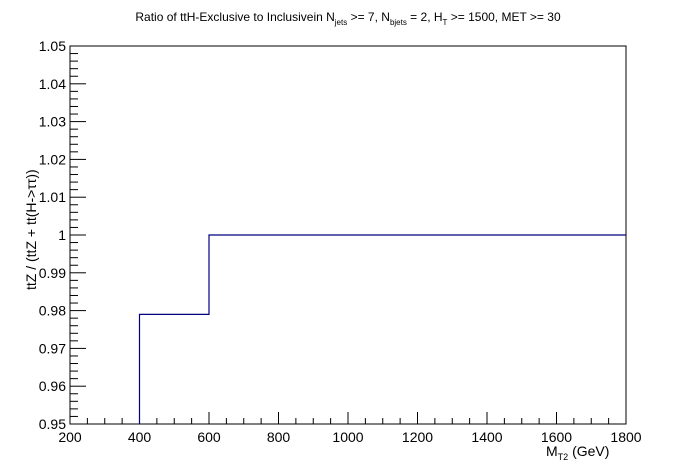  I want to click on x-tick-label: 1000, so click(347, 437).